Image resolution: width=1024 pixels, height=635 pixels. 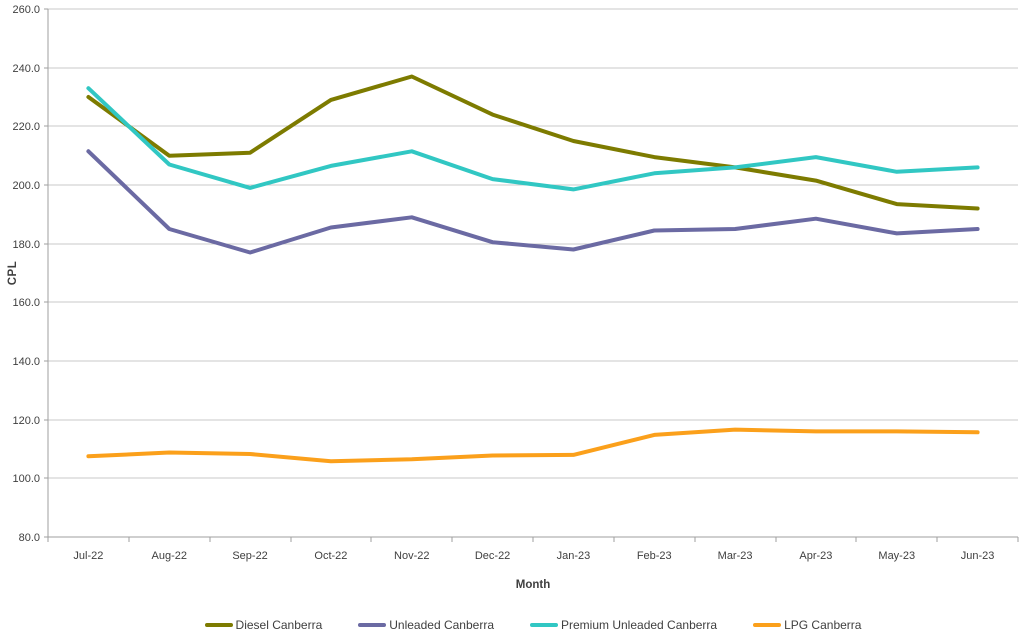 I want to click on y-tick-label: 260.0, so click(x=26, y=10).